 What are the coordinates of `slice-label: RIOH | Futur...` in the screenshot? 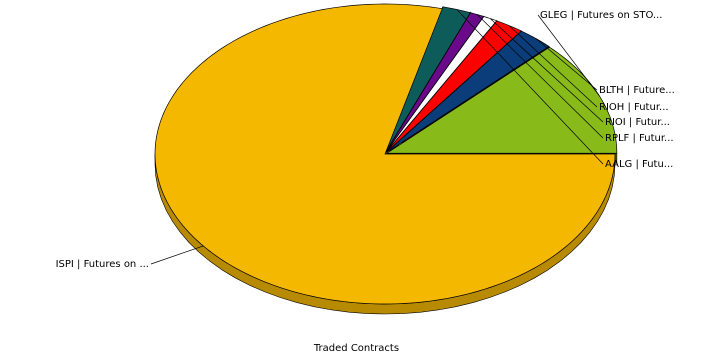 It's located at (634, 107).